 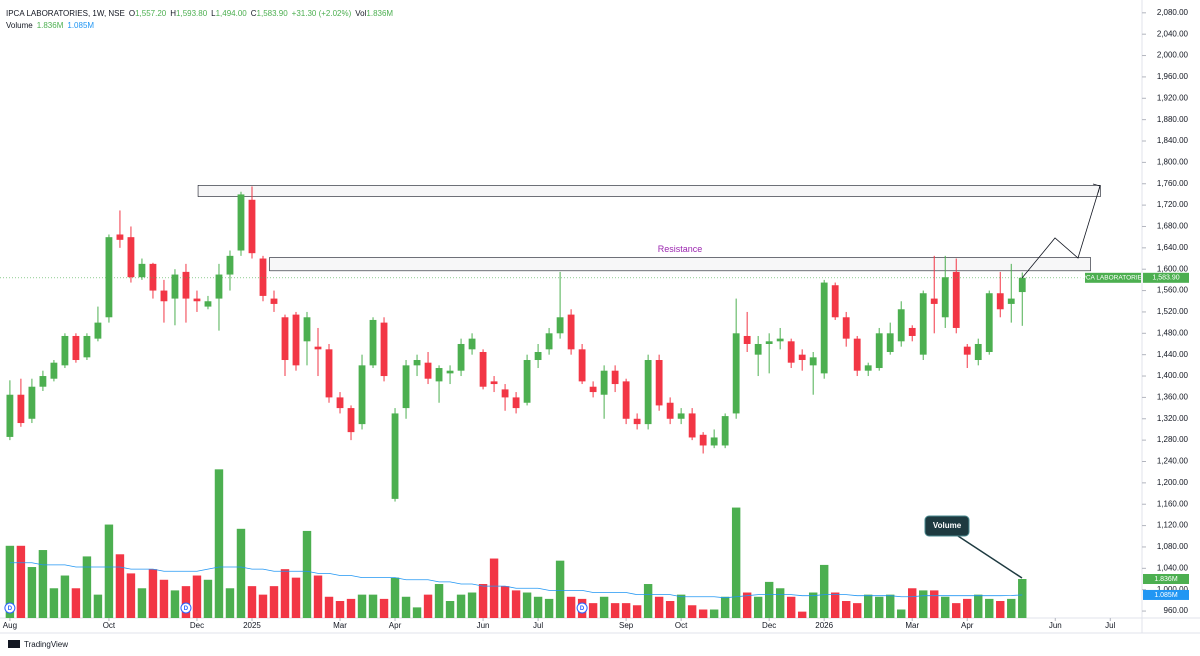 I want to click on projection-arrowhead, so click(x=1096, y=188).